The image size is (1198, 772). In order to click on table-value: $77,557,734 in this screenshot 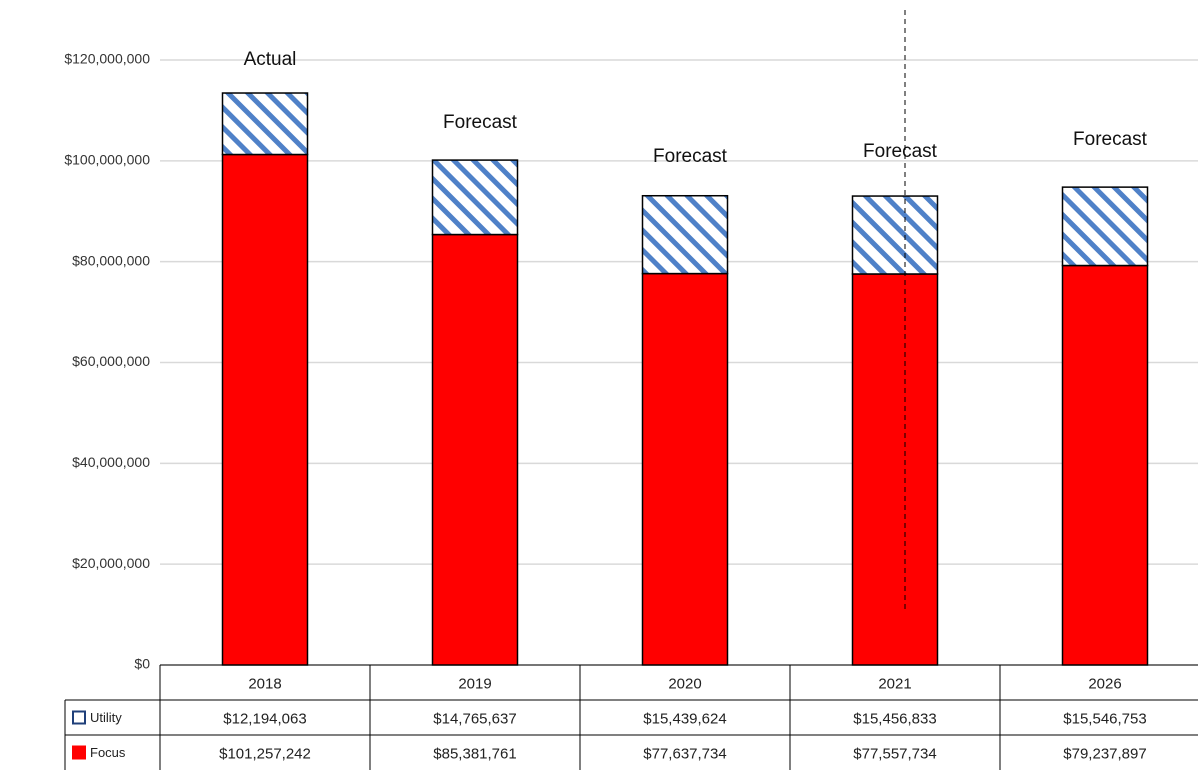, I will do `click(894, 753)`.